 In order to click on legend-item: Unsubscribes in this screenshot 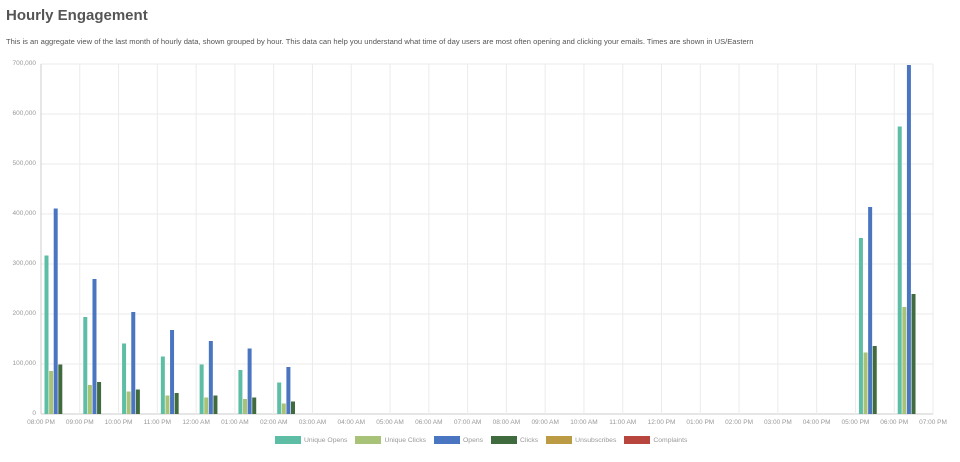, I will do `click(581, 440)`.